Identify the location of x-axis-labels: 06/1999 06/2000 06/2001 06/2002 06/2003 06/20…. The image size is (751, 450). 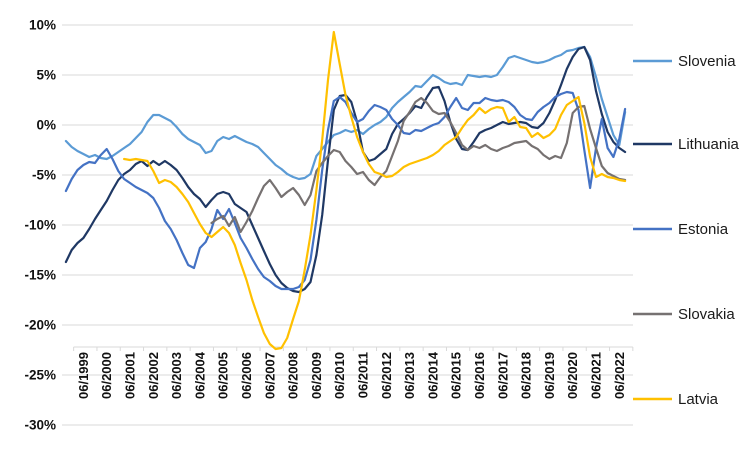
(351, 375).